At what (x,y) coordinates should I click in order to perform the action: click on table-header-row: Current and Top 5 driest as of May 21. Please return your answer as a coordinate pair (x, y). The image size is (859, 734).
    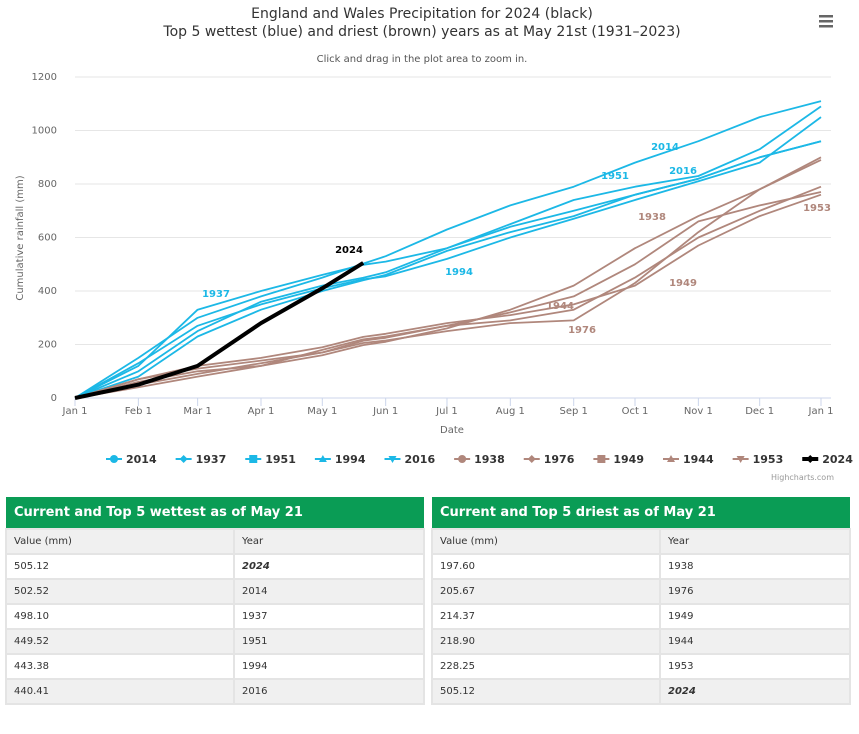
    Looking at the image, I should click on (641, 513).